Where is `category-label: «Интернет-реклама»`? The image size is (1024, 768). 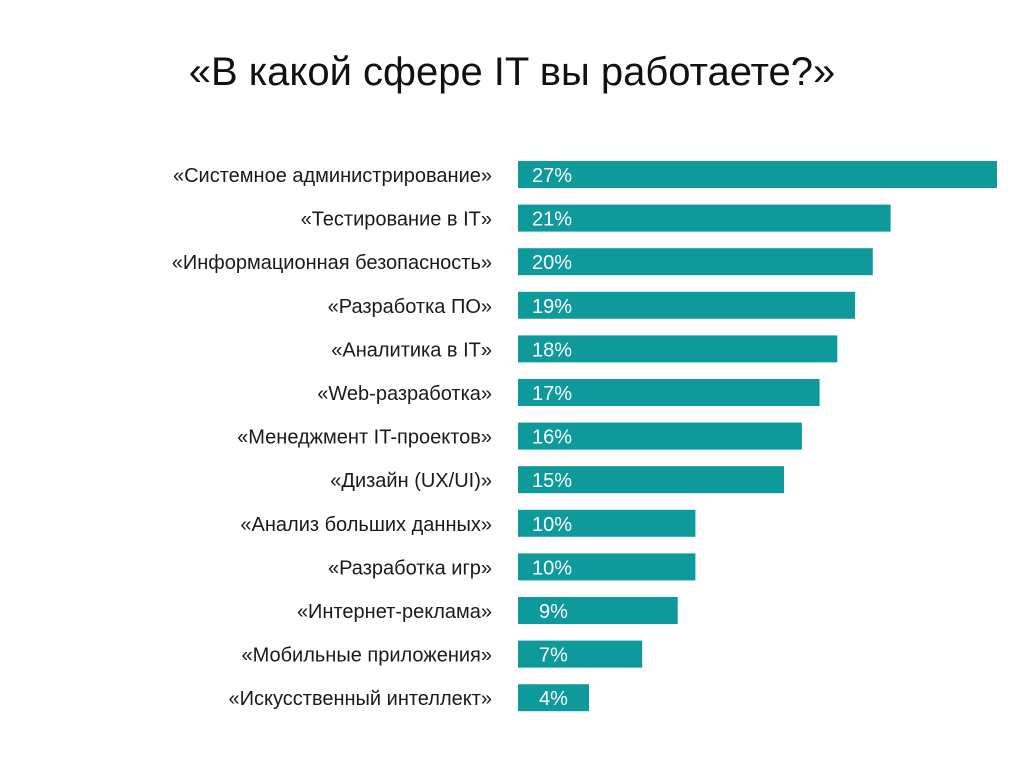
category-label: «Интернет-реклама» is located at coordinates (394, 612).